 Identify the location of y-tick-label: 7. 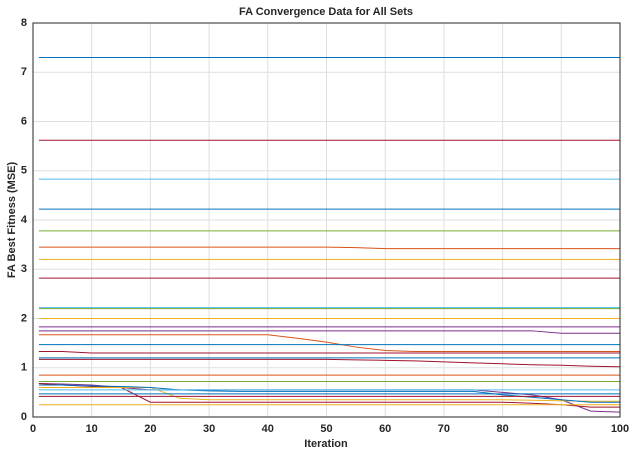
(24, 72).